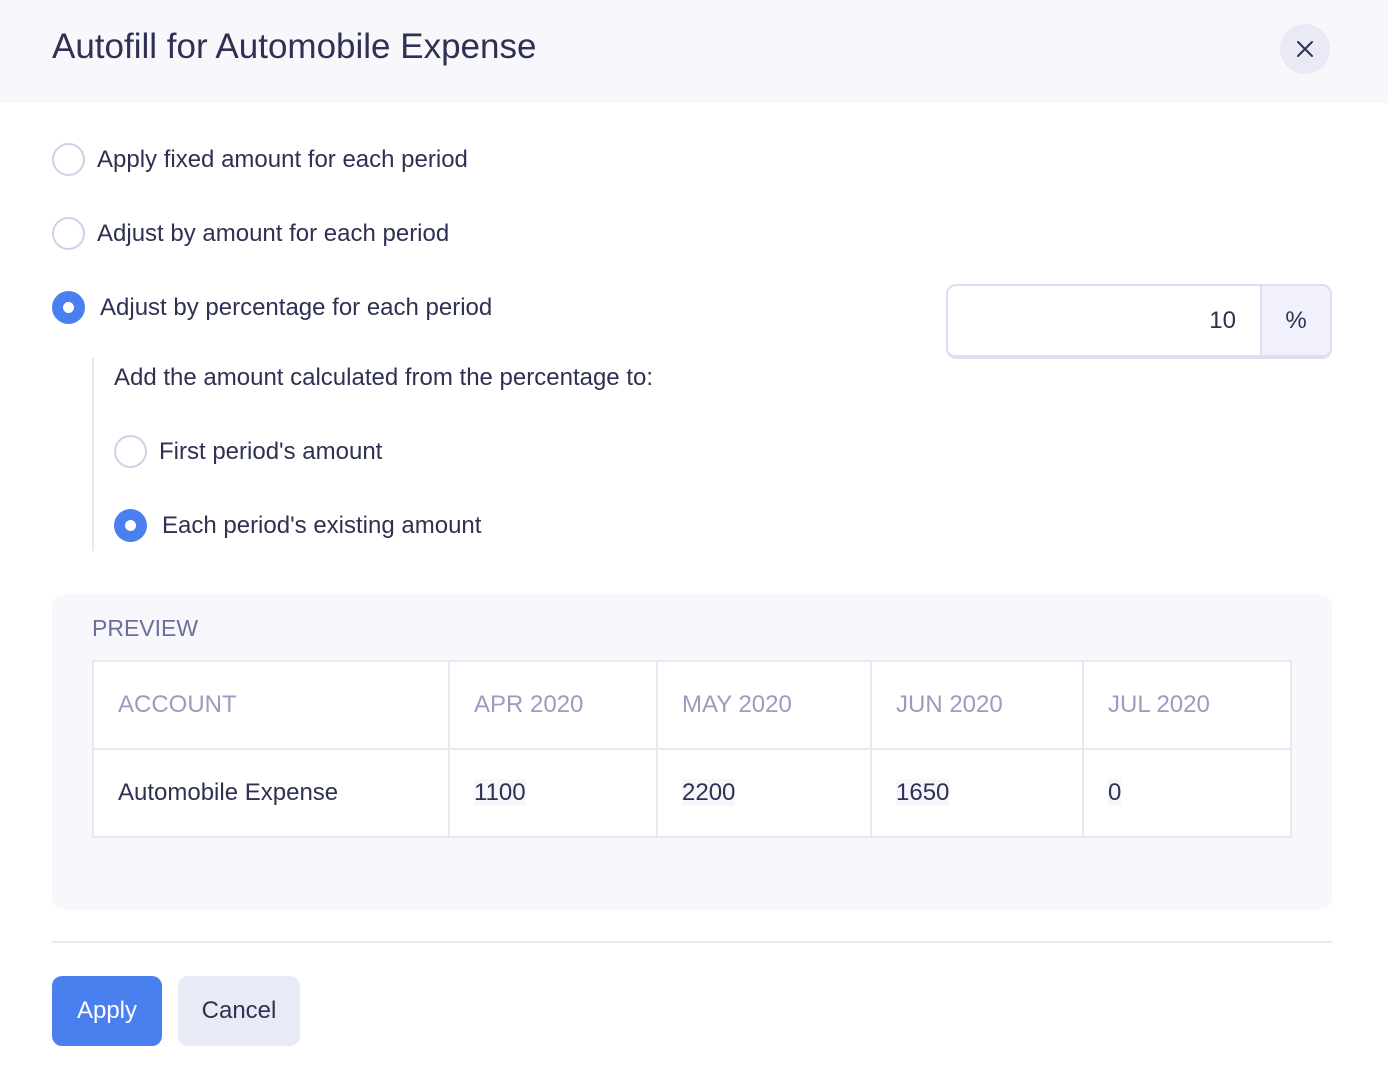 The width and height of the screenshot is (1388, 1070). I want to click on column-header: JUN 2020, so click(977, 705).